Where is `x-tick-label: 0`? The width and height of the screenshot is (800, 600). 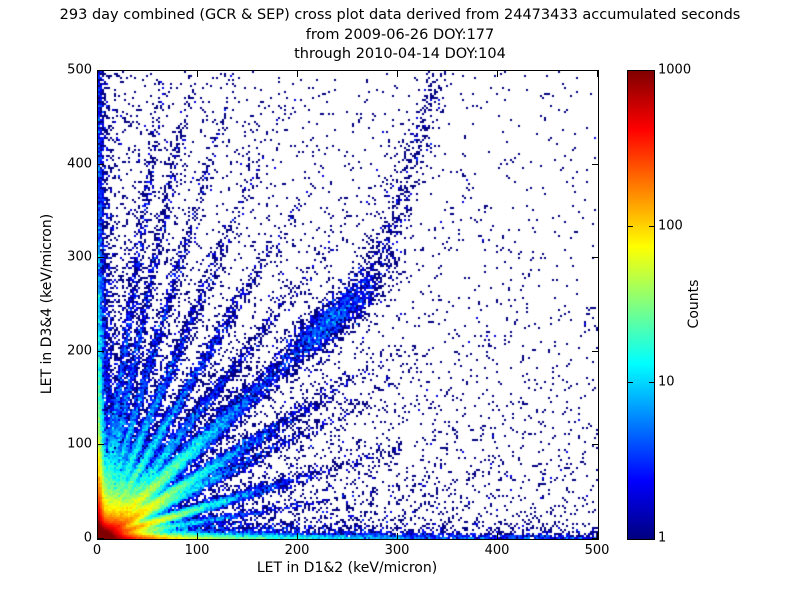
x-tick-label: 0 is located at coordinates (97, 550).